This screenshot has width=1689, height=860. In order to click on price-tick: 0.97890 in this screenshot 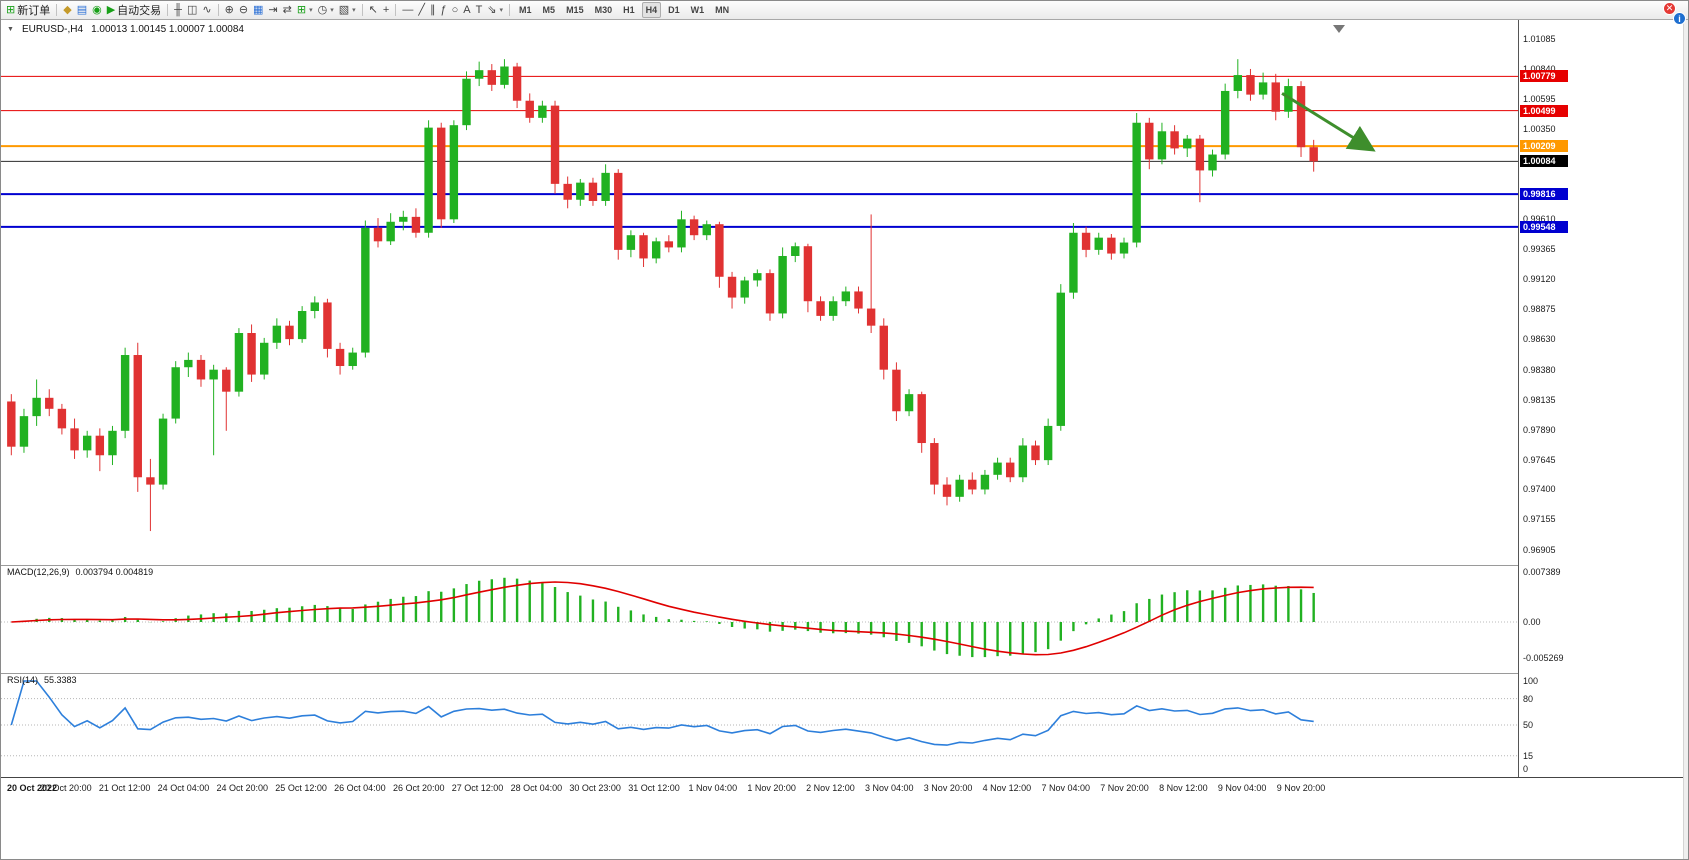, I will do `click(1539, 429)`.